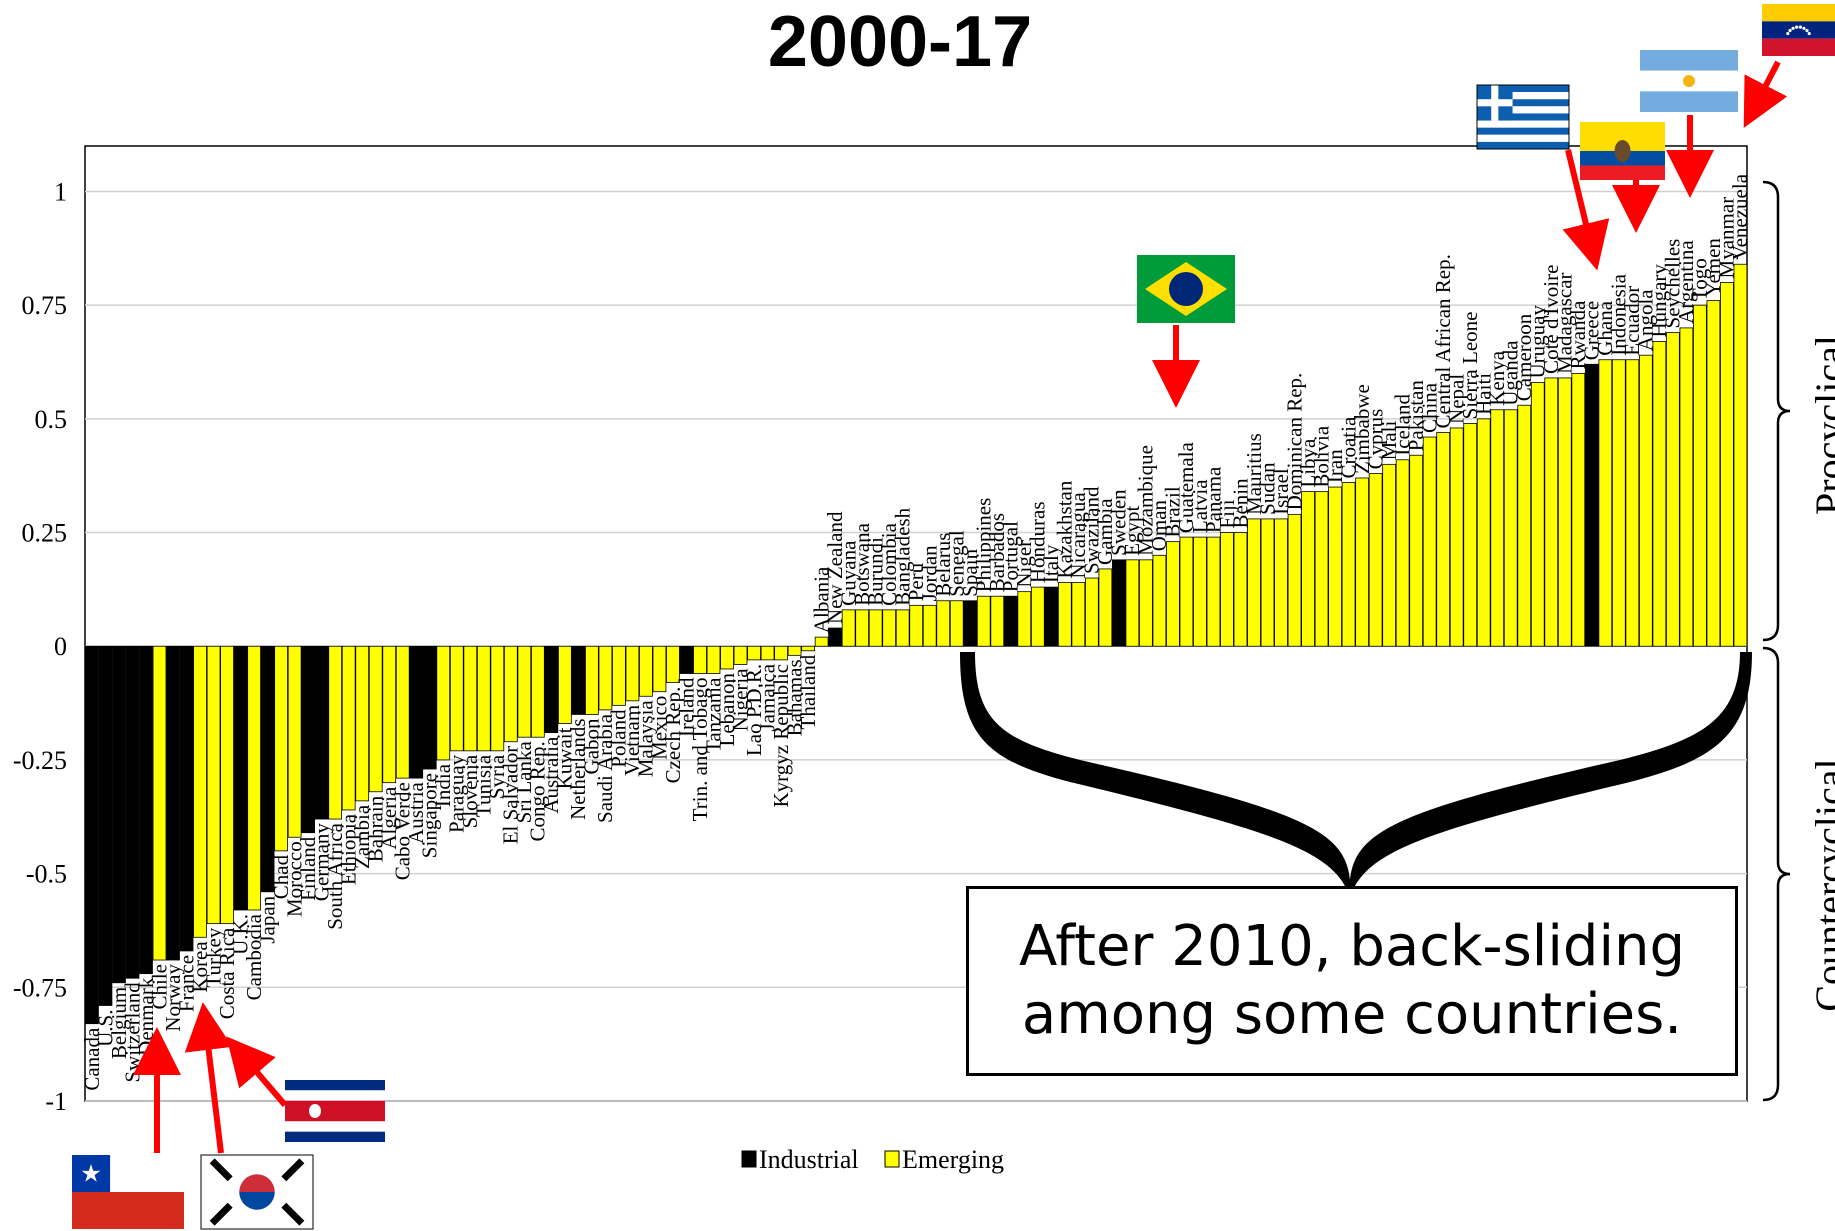  I want to click on country-label: Canada, so click(92, 1059).